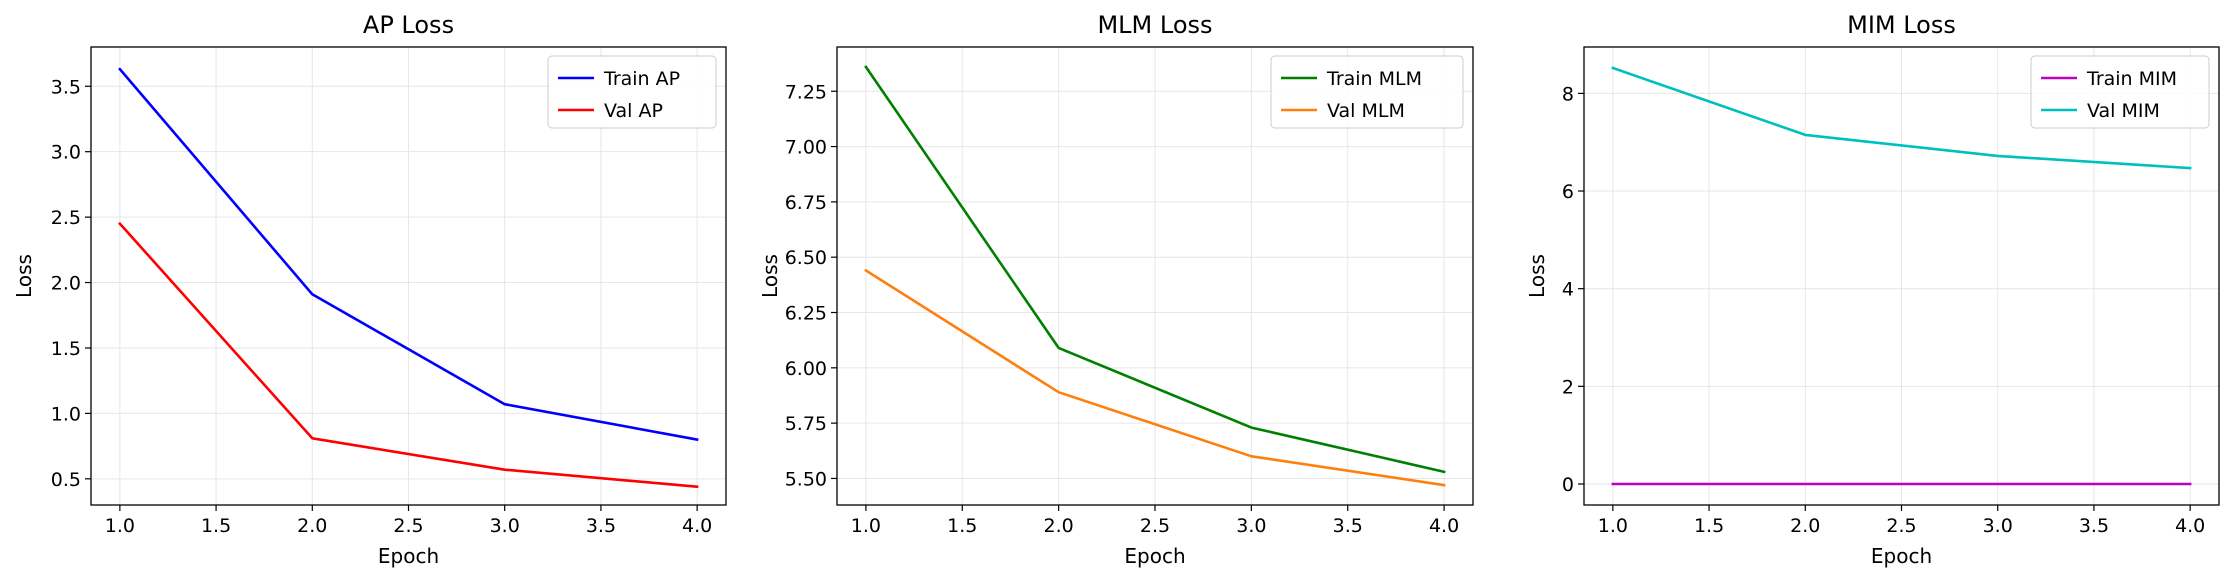 The image size is (2234, 581). Describe the element at coordinates (1366, 111) in the screenshot. I see `legend-label: Val MLM` at that location.